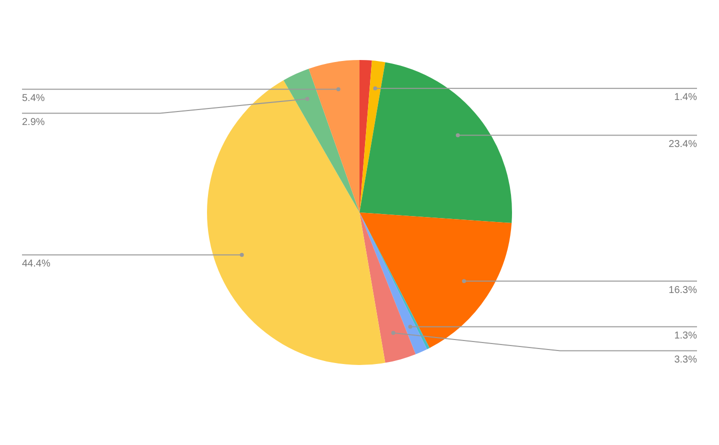  Describe the element at coordinates (683, 290) in the screenshot. I see `data-label: 16.3%` at that location.